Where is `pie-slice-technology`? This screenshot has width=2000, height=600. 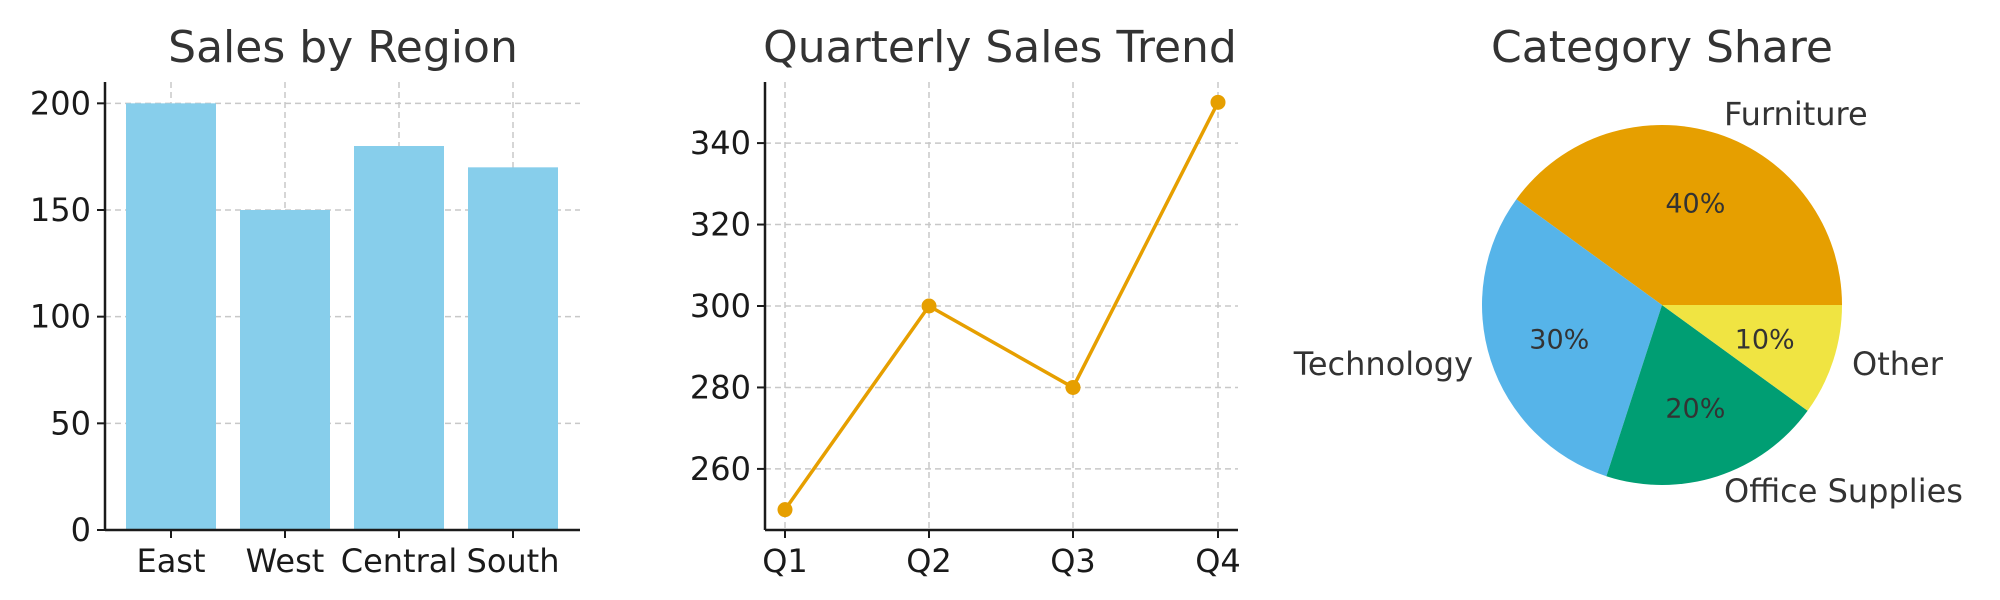
pie-slice-technology is located at coordinates (1572, 338).